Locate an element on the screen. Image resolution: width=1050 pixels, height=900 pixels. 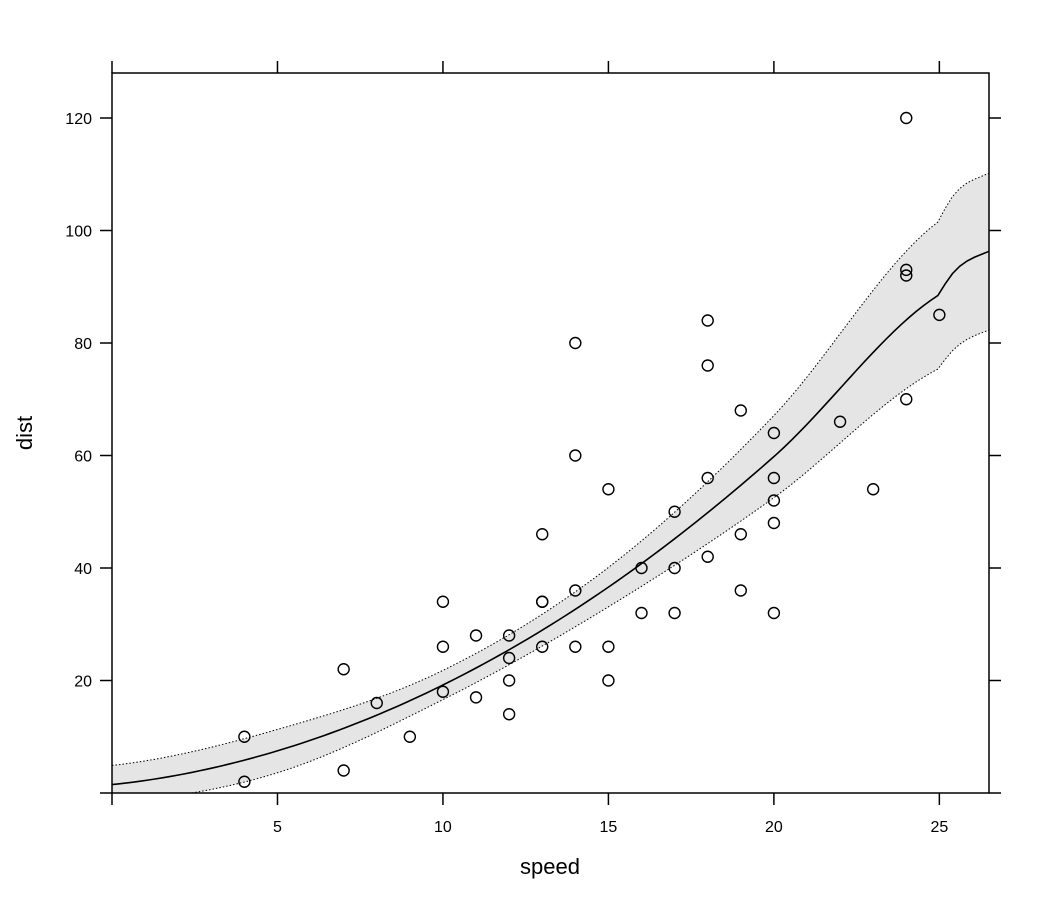
y-tick-label: 80 is located at coordinates (83, 344).